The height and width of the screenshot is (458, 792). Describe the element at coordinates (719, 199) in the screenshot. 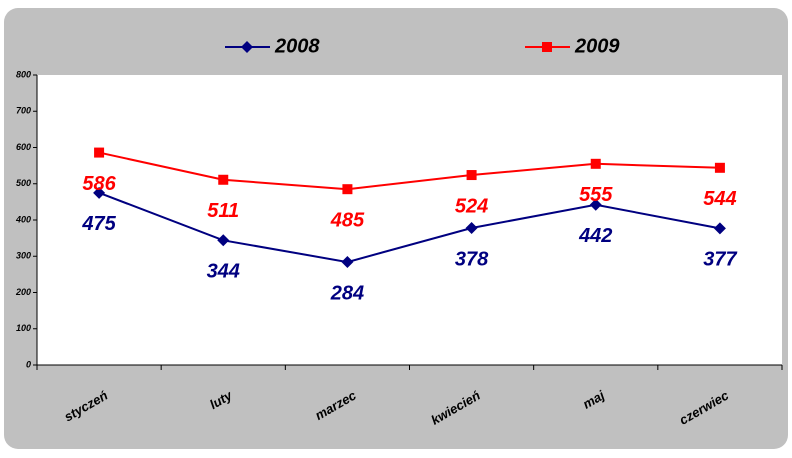

I see `data-label: 544` at that location.